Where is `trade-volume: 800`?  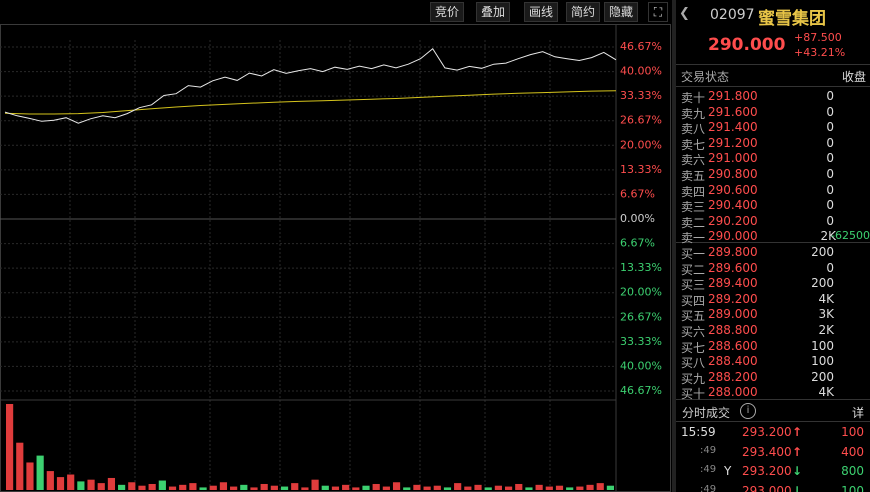 trade-volume: 800 is located at coordinates (852, 471).